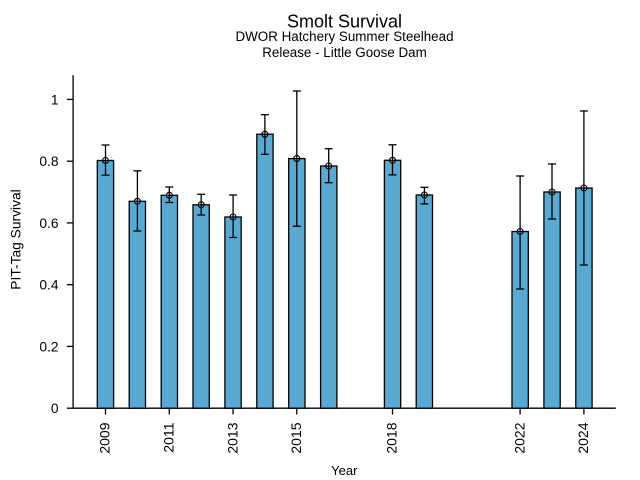  Describe the element at coordinates (344, 36) in the screenshot. I see `svg-text: DWOR Hatchery Summer Steelhead` at that location.